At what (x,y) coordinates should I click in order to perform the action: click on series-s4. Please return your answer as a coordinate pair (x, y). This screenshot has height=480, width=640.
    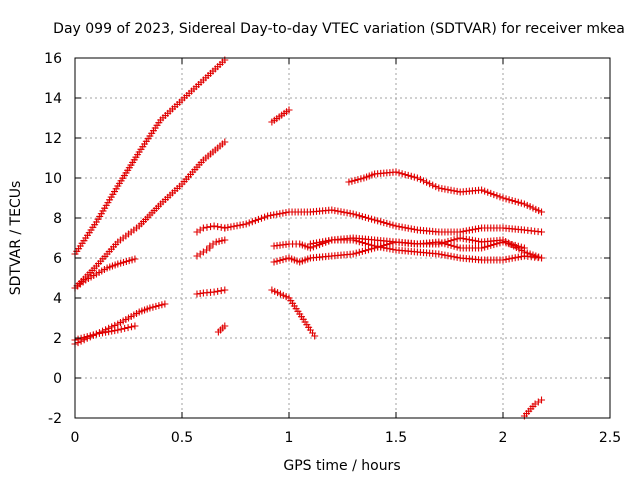
    Looking at the image, I should click on (120, 322).